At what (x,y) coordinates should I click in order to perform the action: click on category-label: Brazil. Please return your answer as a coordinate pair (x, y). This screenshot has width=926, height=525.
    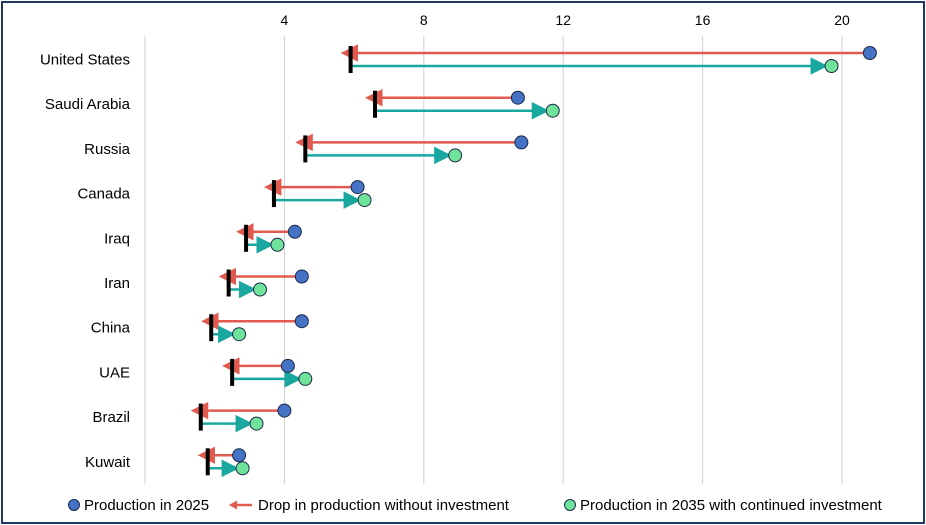
    Looking at the image, I should click on (111, 417).